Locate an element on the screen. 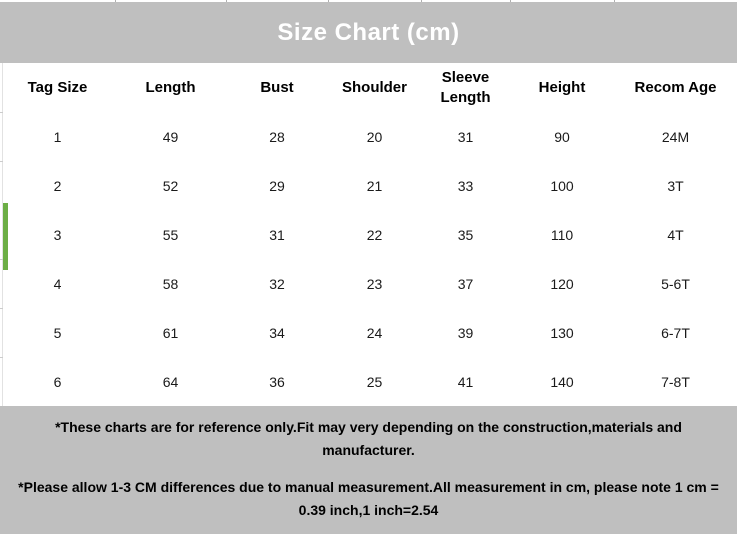  table-cell: 61 is located at coordinates (170, 332).